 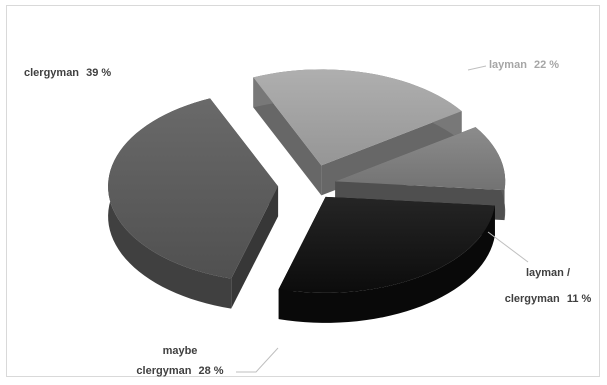 I want to click on label-maybe-clergyman-value: 28 %, so click(x=211, y=371).